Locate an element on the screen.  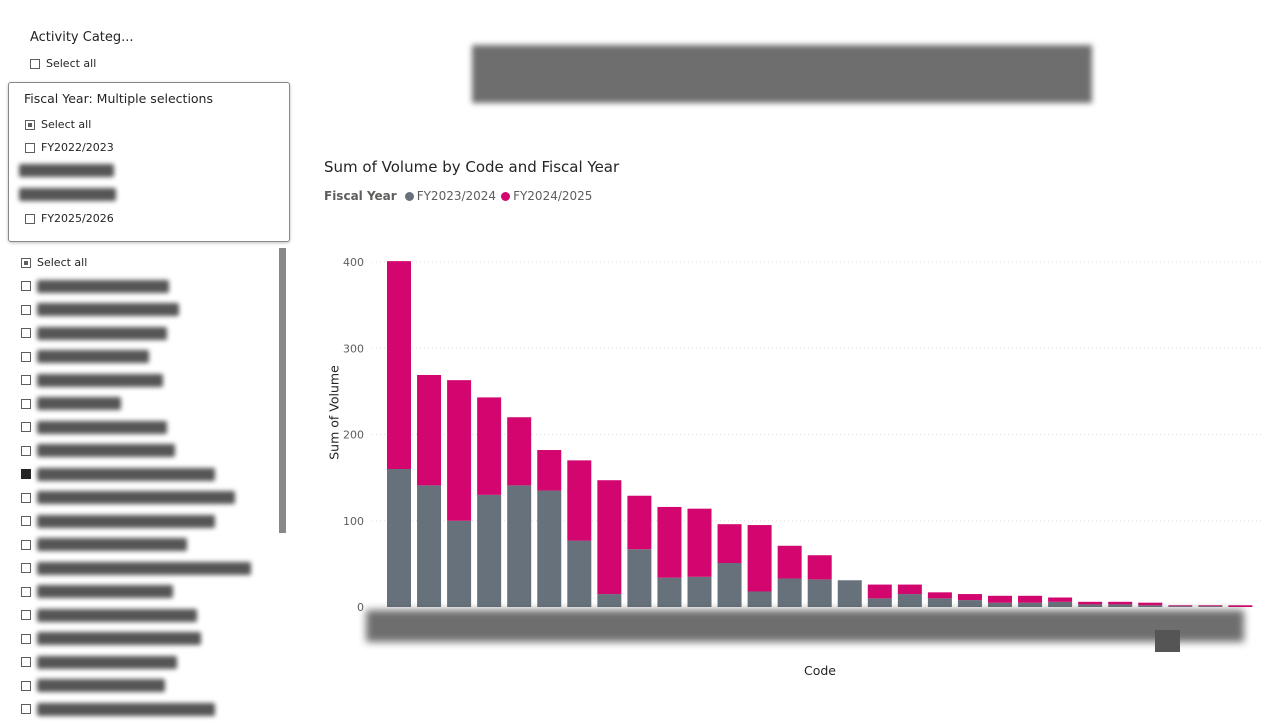
x-axis-label: Code is located at coordinates (820, 670).